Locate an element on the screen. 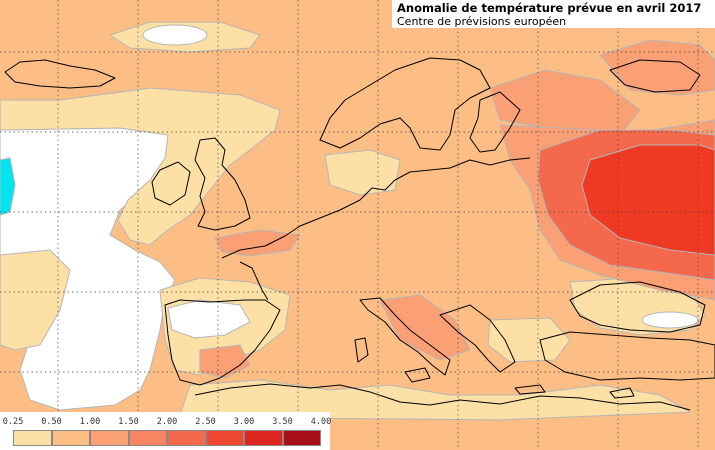 The width and height of the screenshot is (715, 450). band-pale-central-europe is located at coordinates (362, 172).